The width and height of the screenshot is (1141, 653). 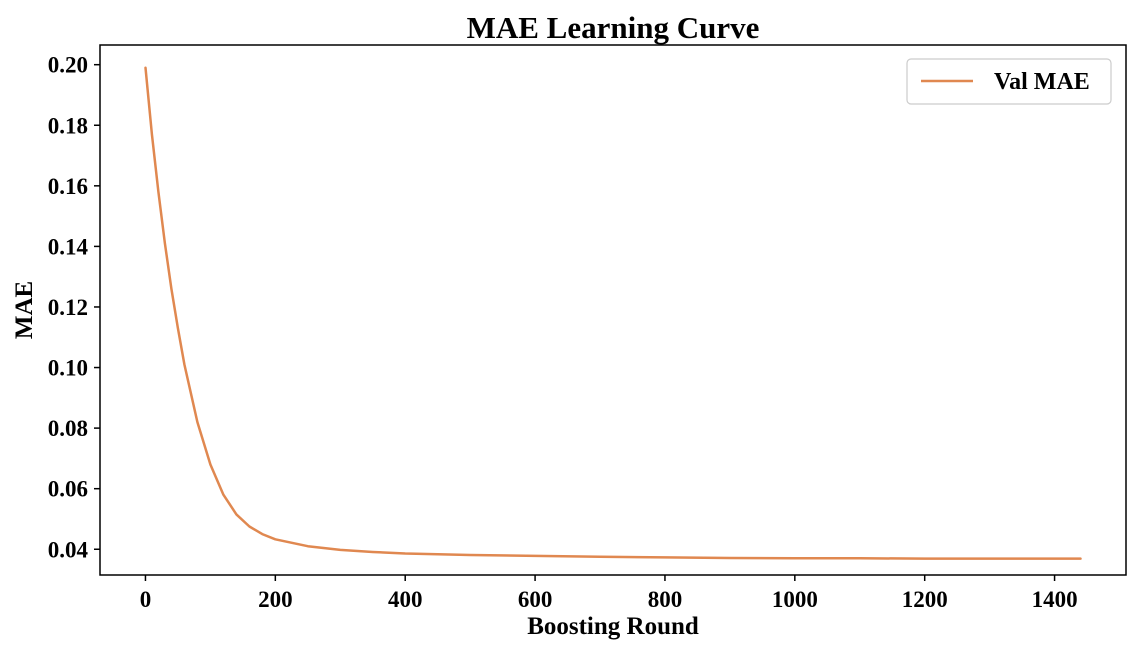 What do you see at coordinates (68, 428) in the screenshot?
I see `y-tick-label: 0.08` at bounding box center [68, 428].